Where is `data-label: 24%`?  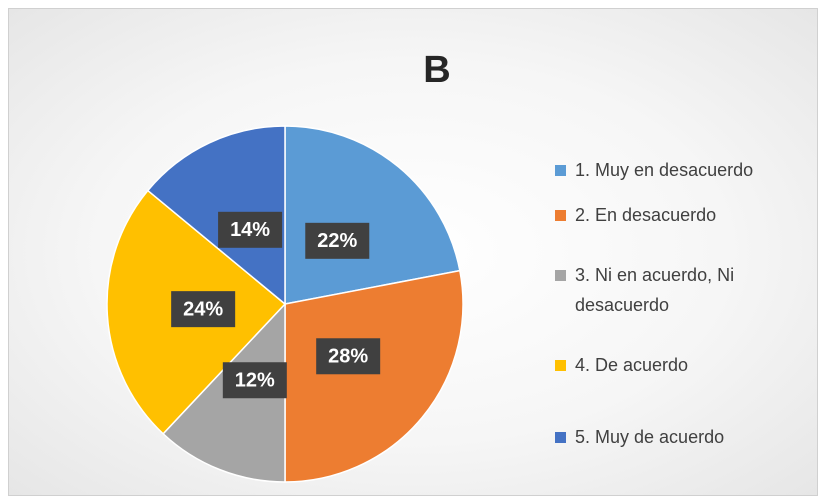 data-label: 24% is located at coordinates (203, 309).